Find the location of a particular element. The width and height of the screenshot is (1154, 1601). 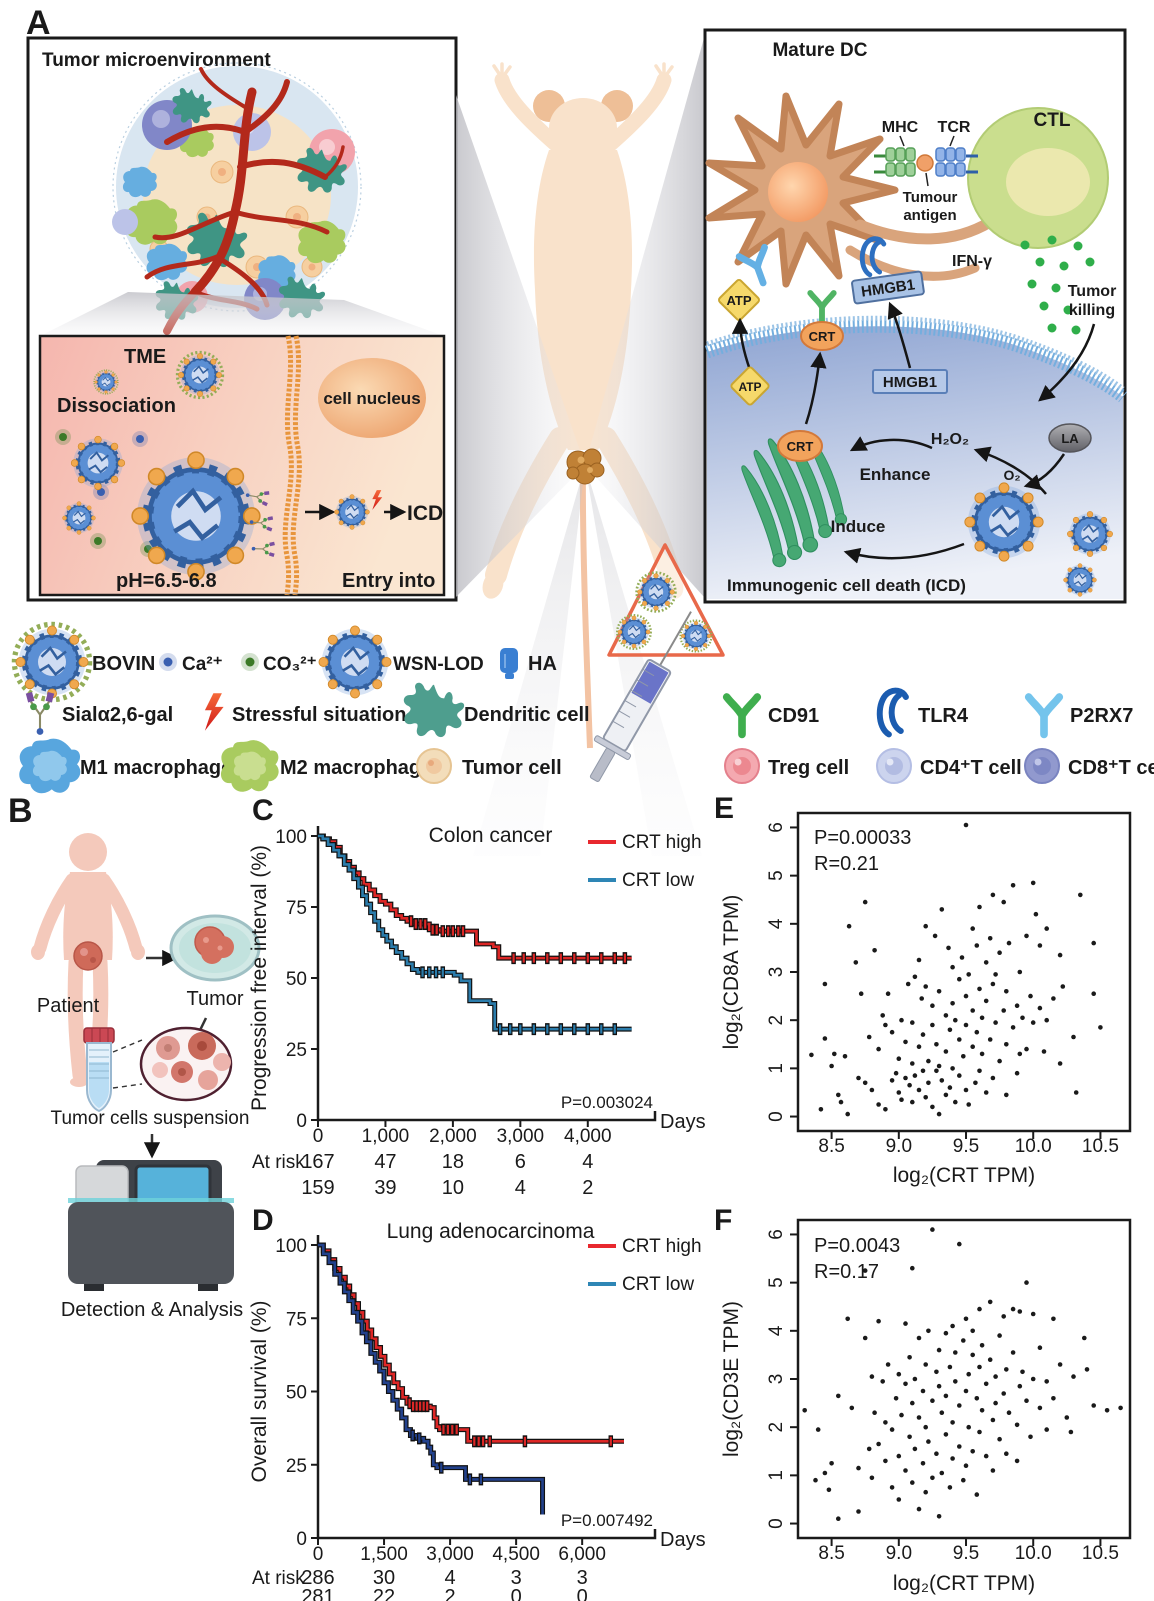

legend-label: TLR4 is located at coordinates (943, 716).